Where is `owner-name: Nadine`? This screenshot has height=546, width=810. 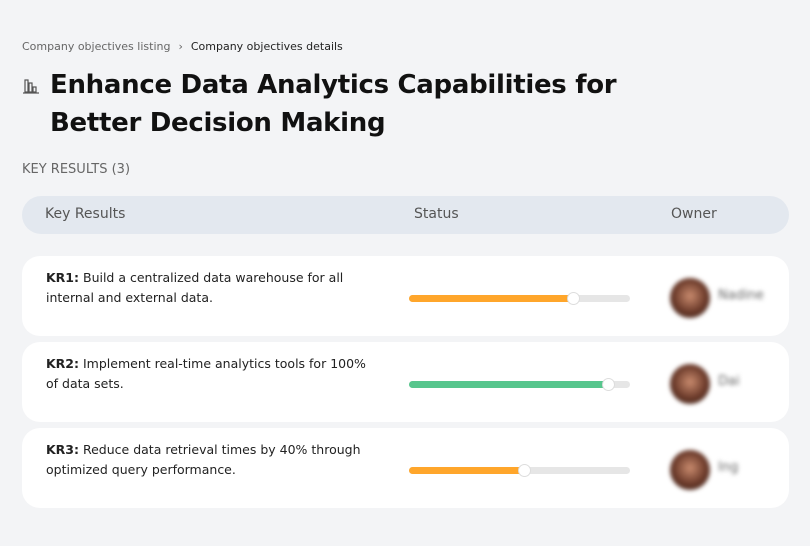
owner-name: Nadine is located at coordinates (741, 295).